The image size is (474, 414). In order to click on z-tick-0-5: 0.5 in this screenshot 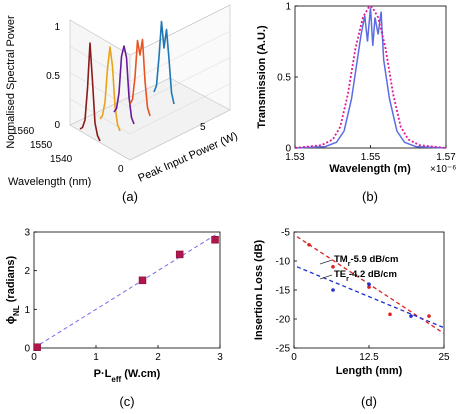, I will do `click(53, 76)`.